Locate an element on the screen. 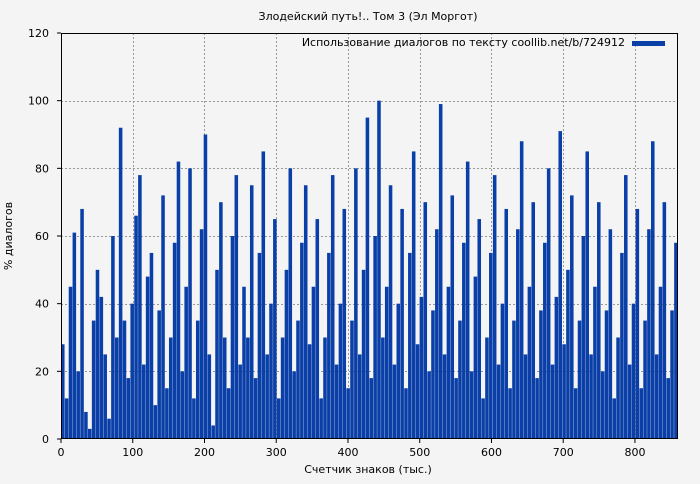 Image resolution: width=700 pixels, height=484 pixels. y-tick-label: 0 is located at coordinates (45, 439).